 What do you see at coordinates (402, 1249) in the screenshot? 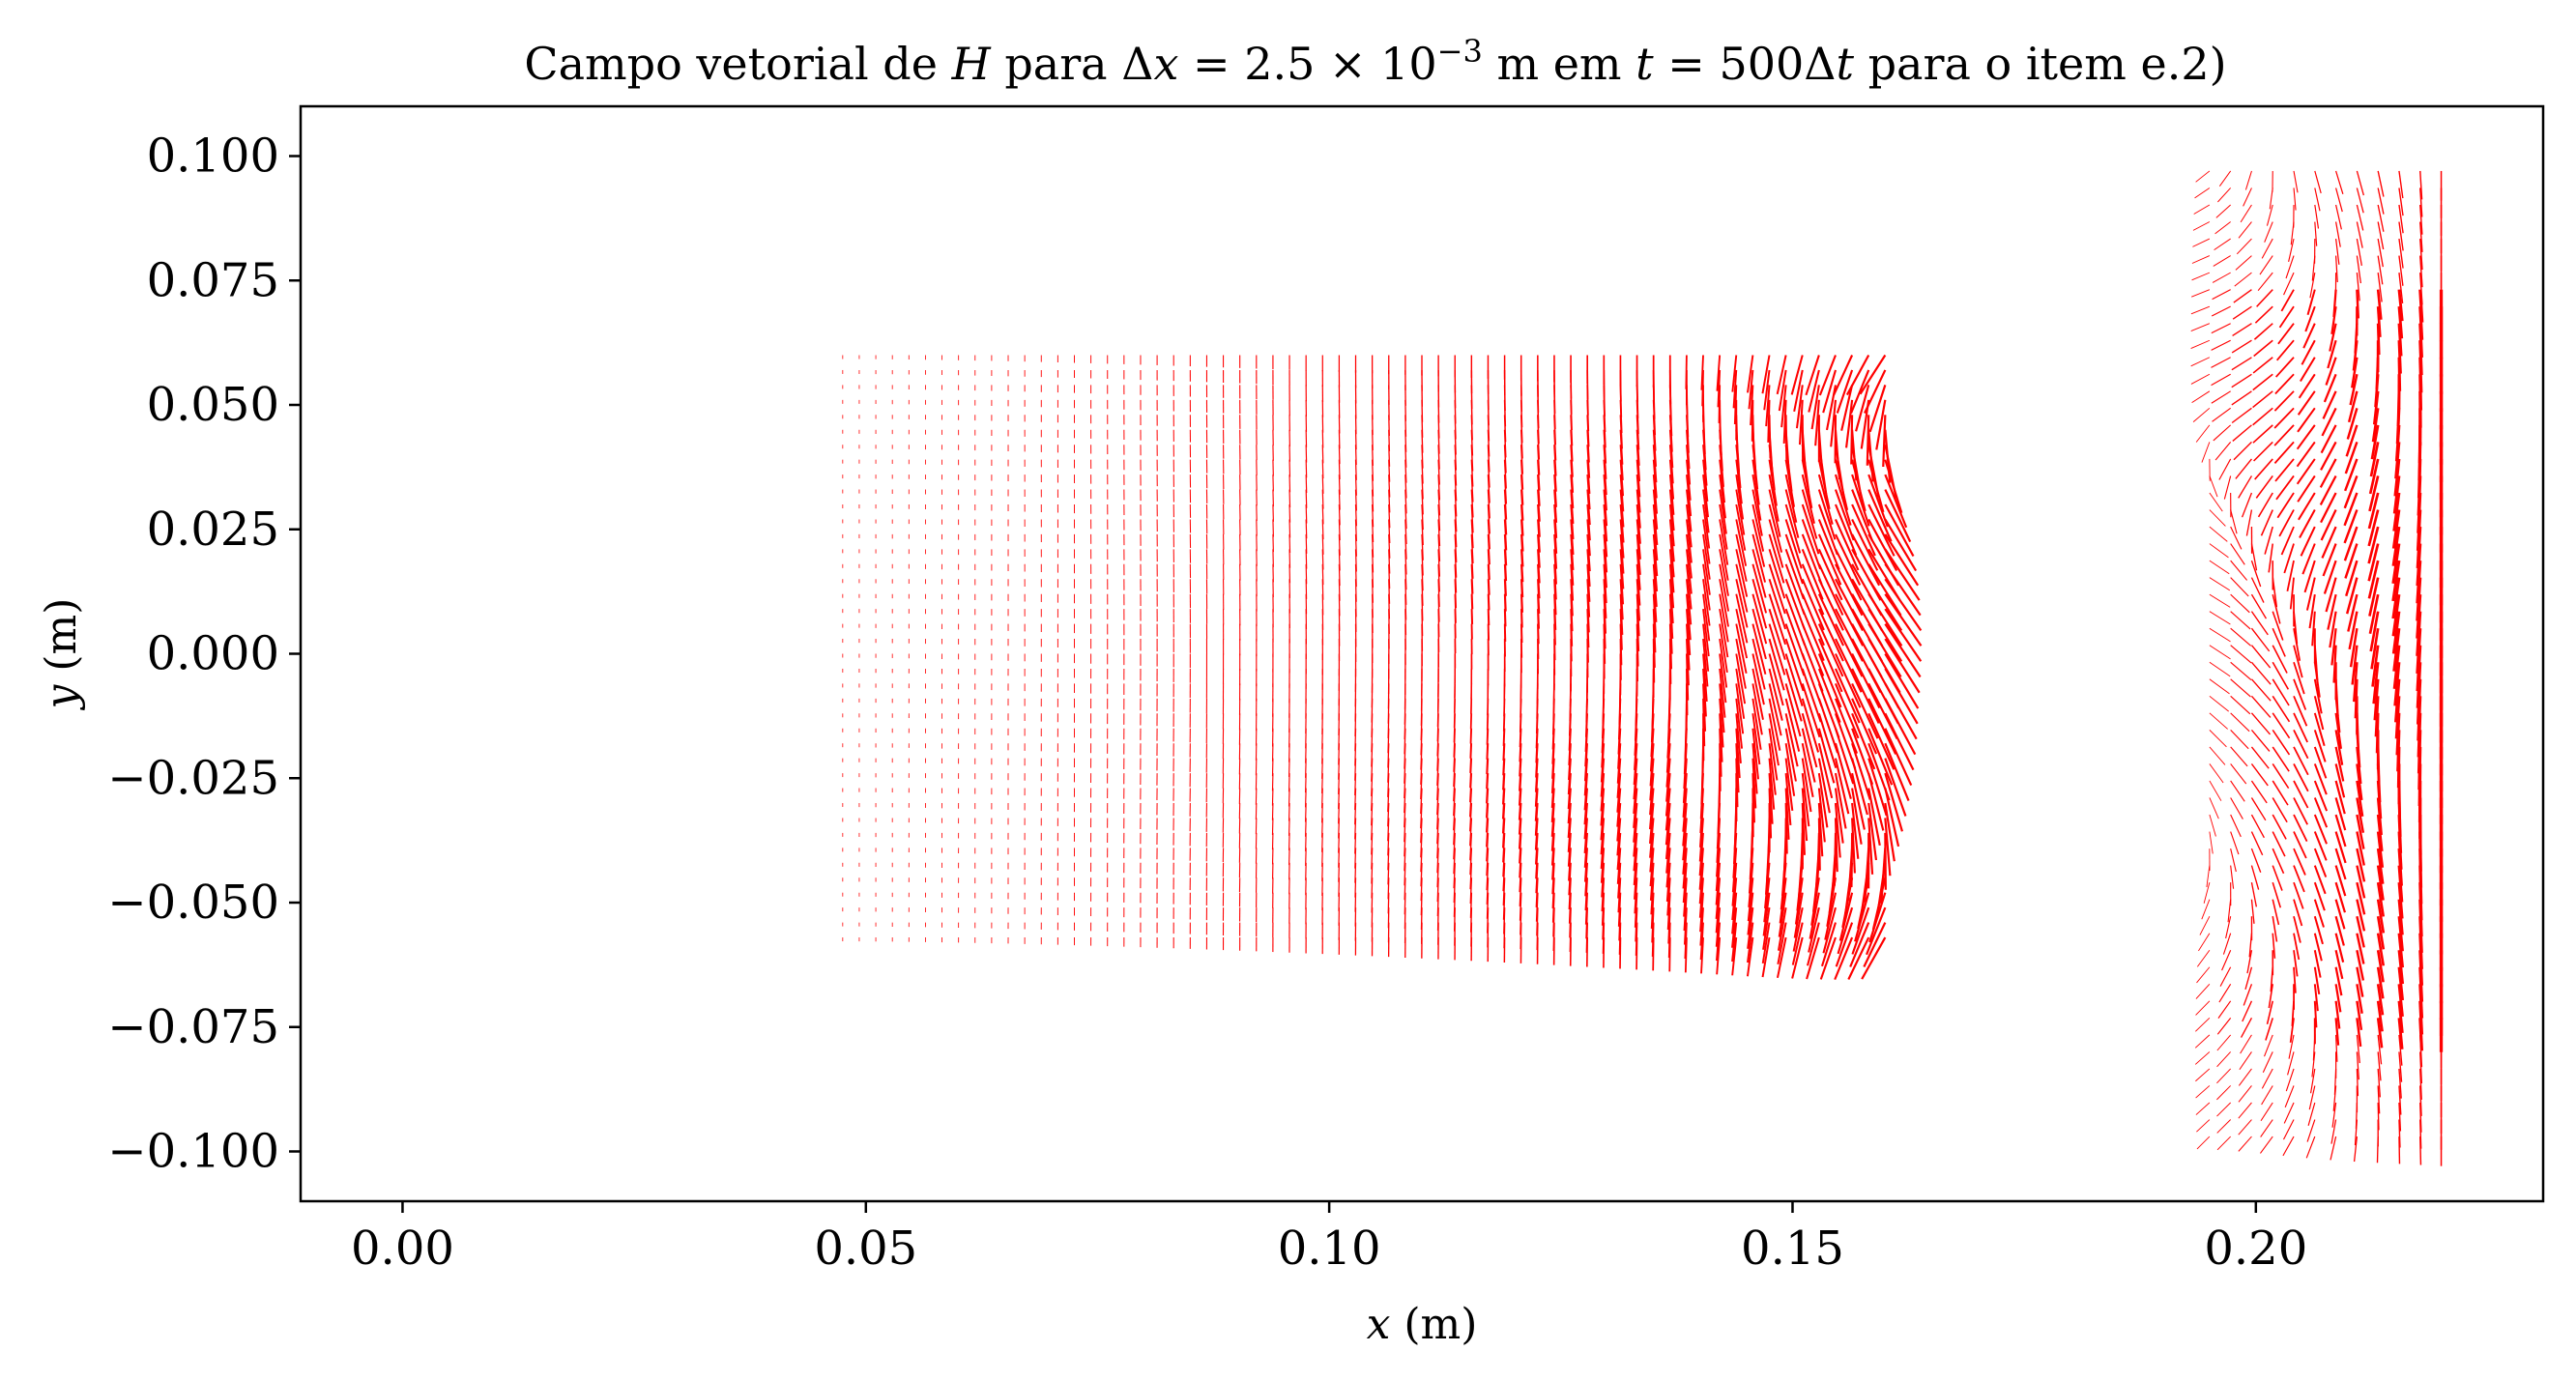
I see `x-tick-label: 0.00` at bounding box center [402, 1249].